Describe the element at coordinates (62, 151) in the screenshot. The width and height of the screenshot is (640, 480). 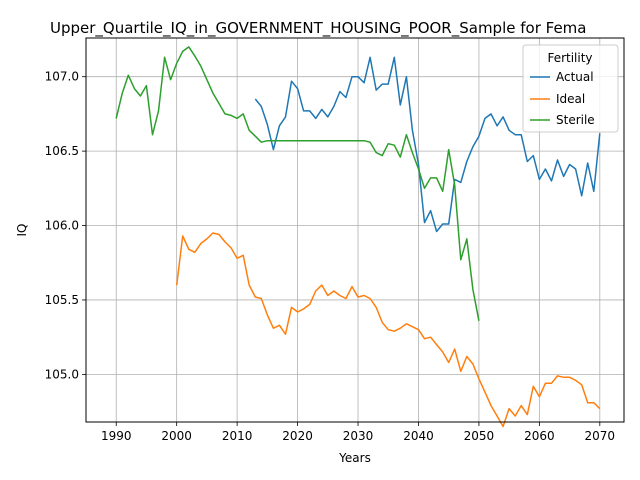
I see `y-tick-label: 106.5` at that location.